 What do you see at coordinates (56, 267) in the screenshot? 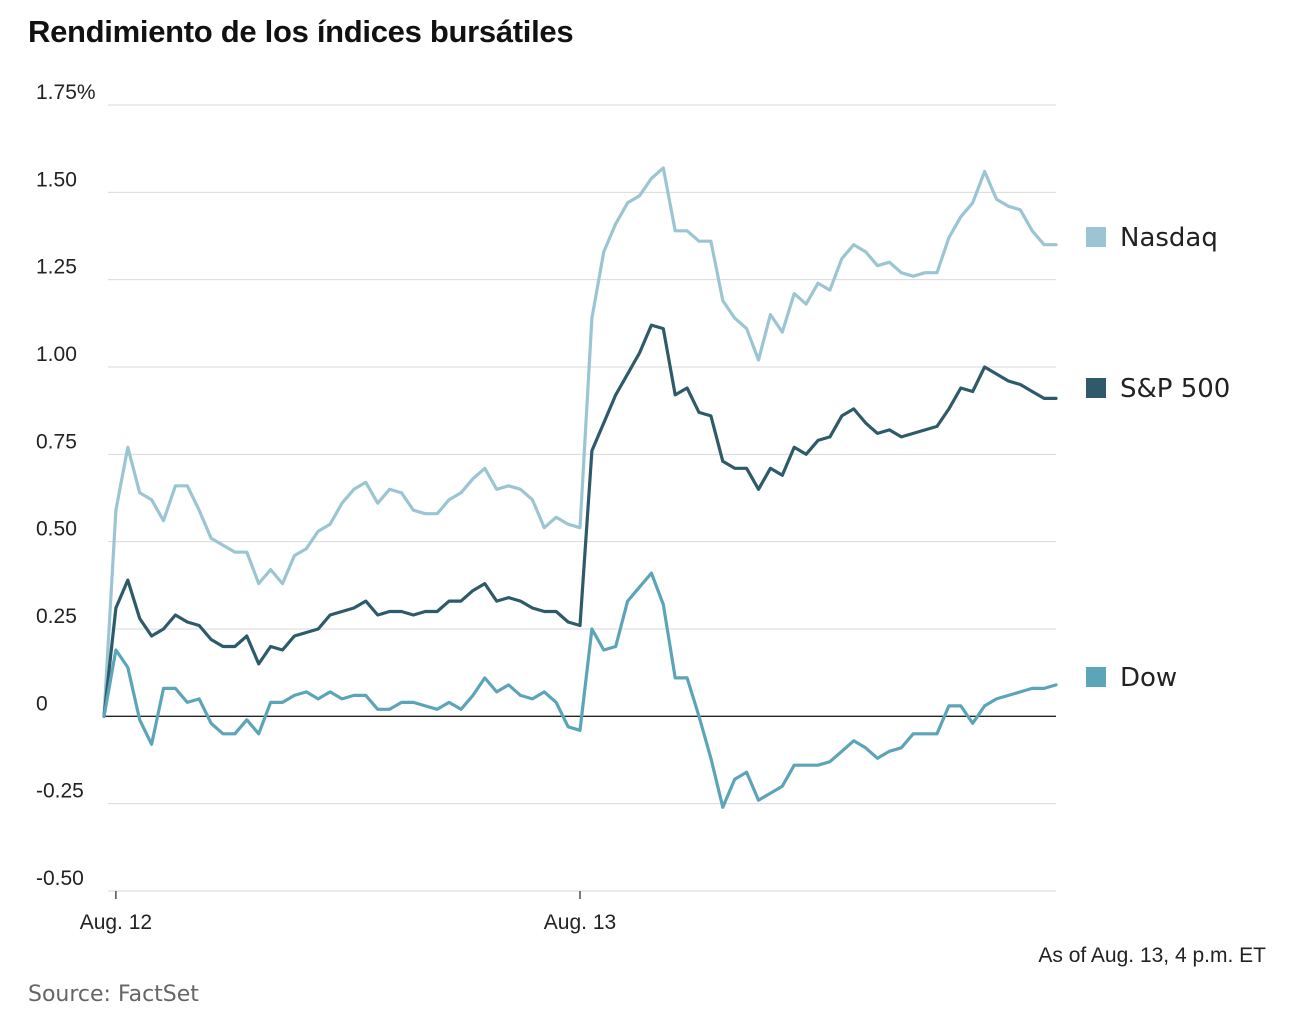
I see `y-tick-label: 1.25` at bounding box center [56, 267].